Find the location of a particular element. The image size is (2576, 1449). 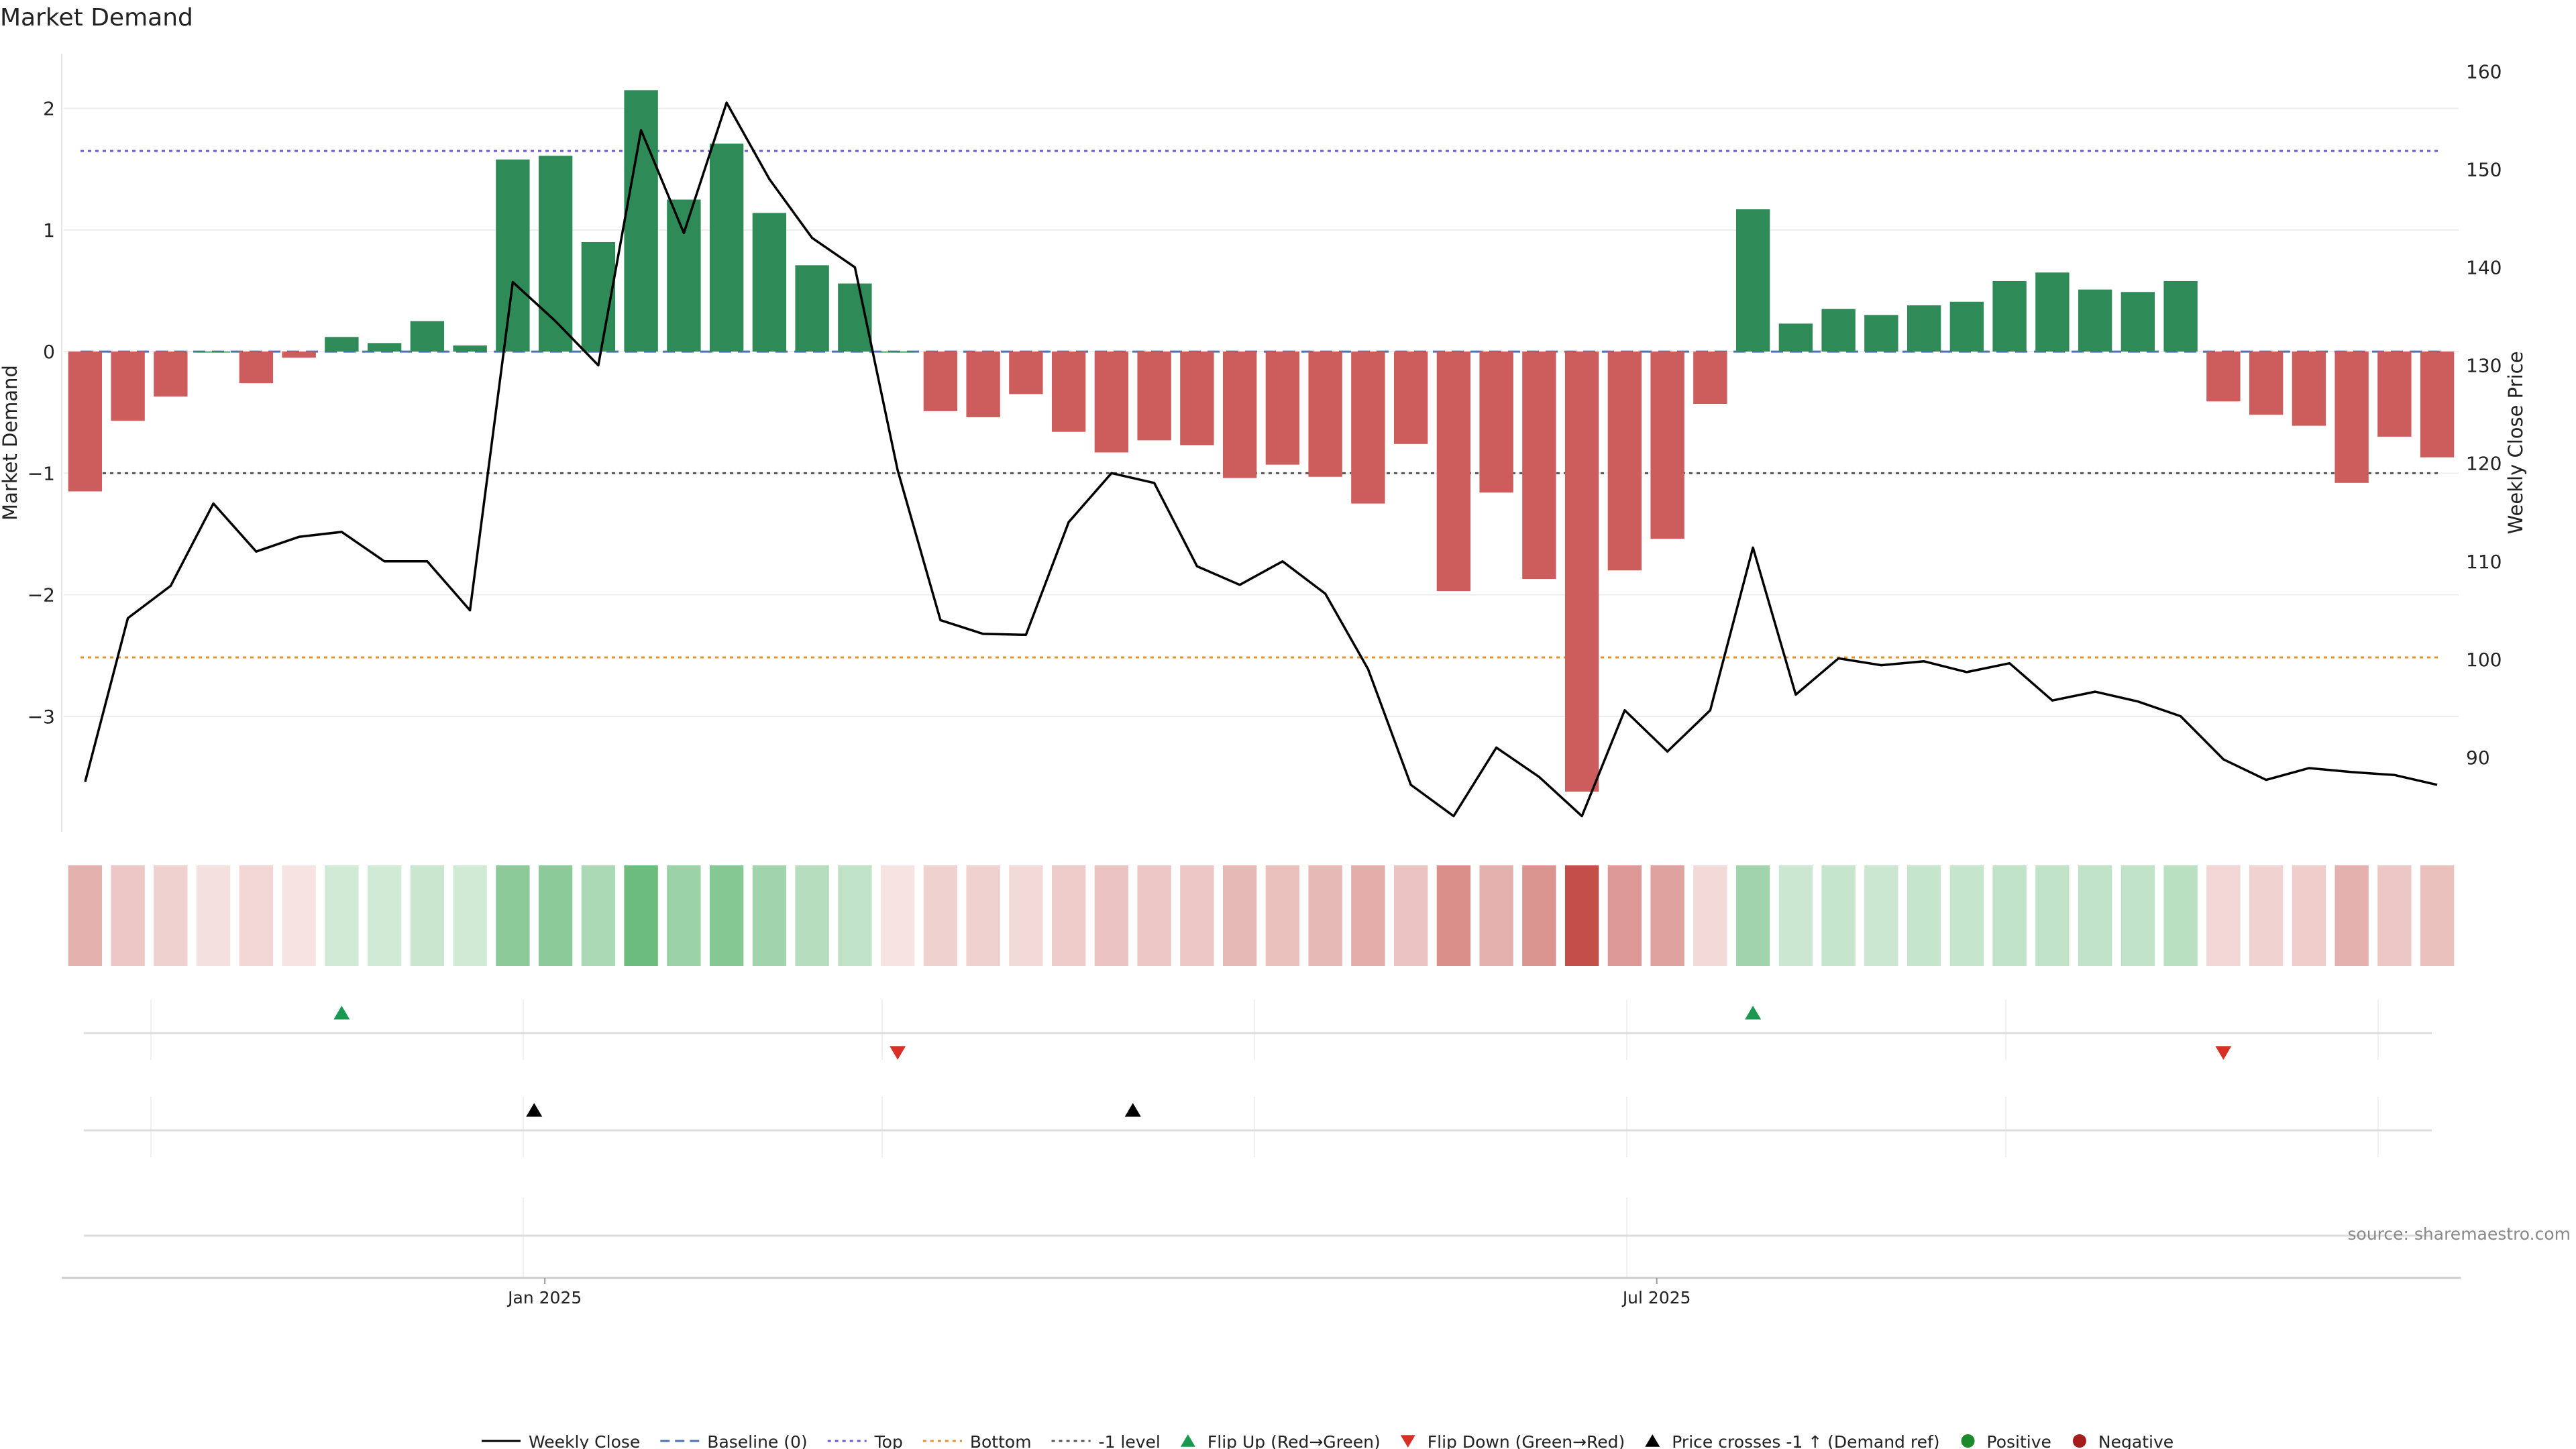

demand-heatmap-strip is located at coordinates (1261, 915).